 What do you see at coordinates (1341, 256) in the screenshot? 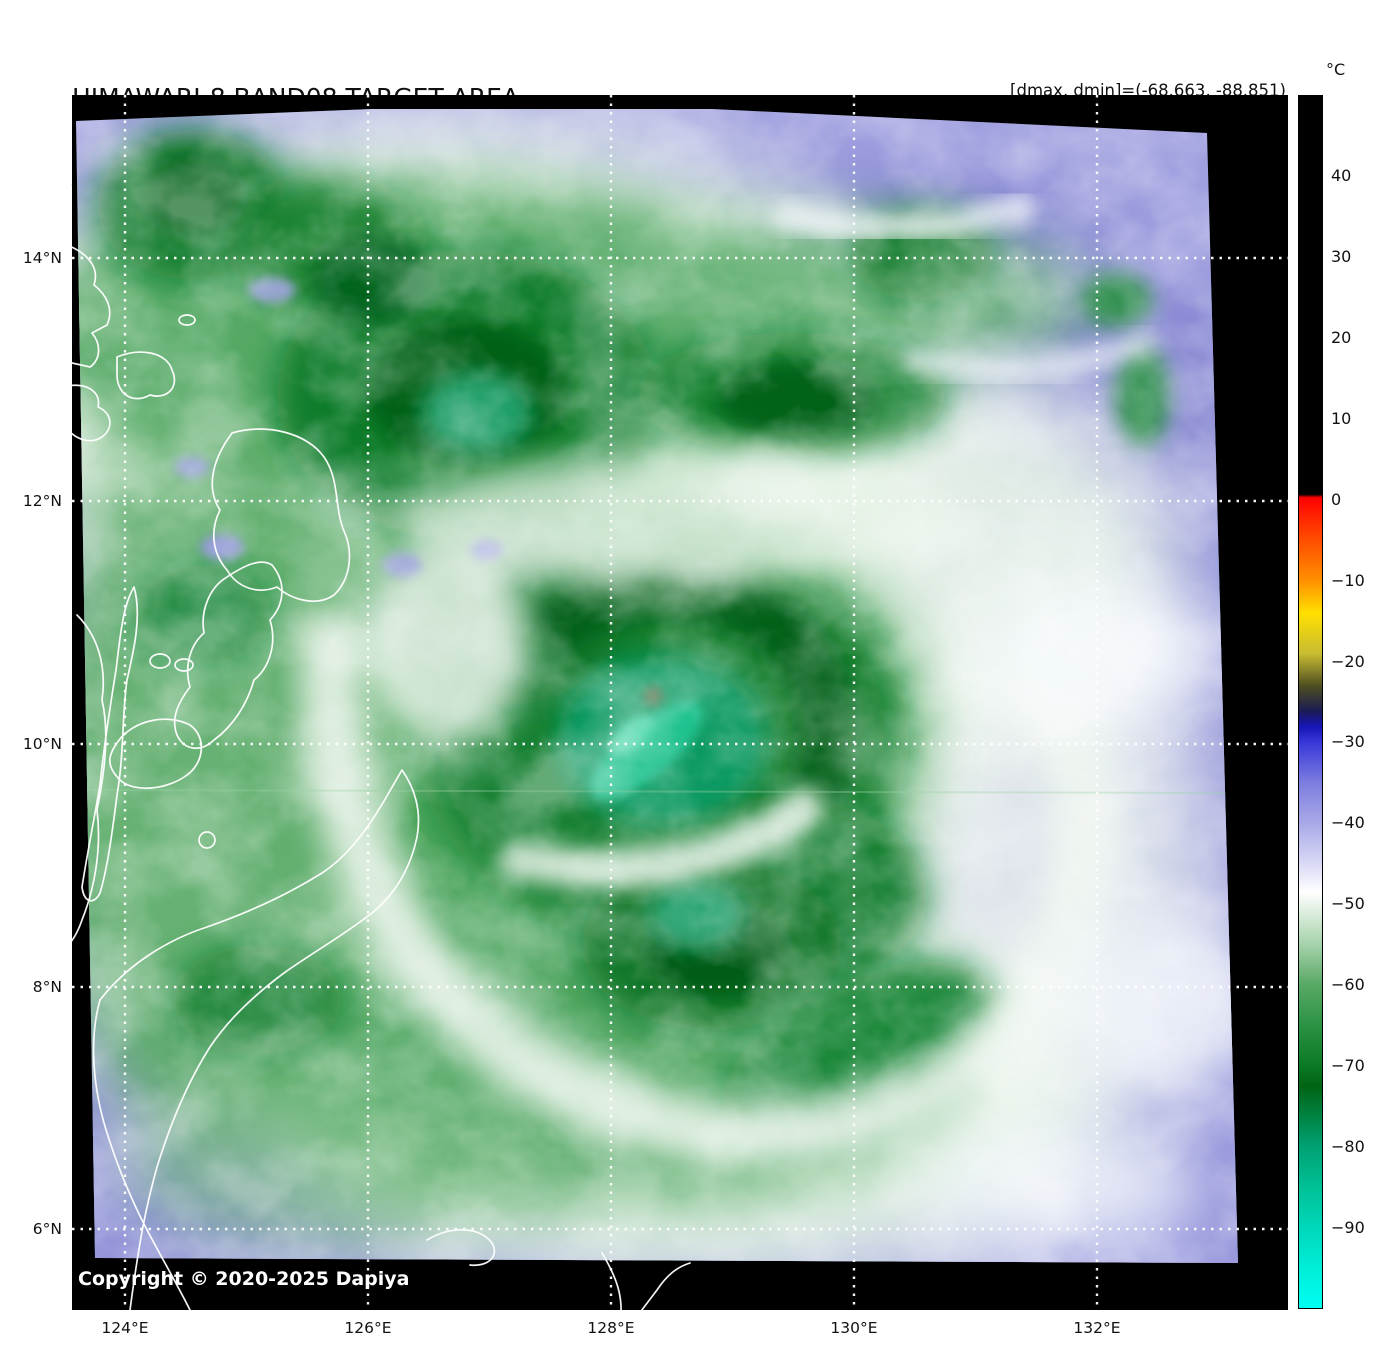
I see `colorbar-tick-label: 30` at bounding box center [1341, 256].